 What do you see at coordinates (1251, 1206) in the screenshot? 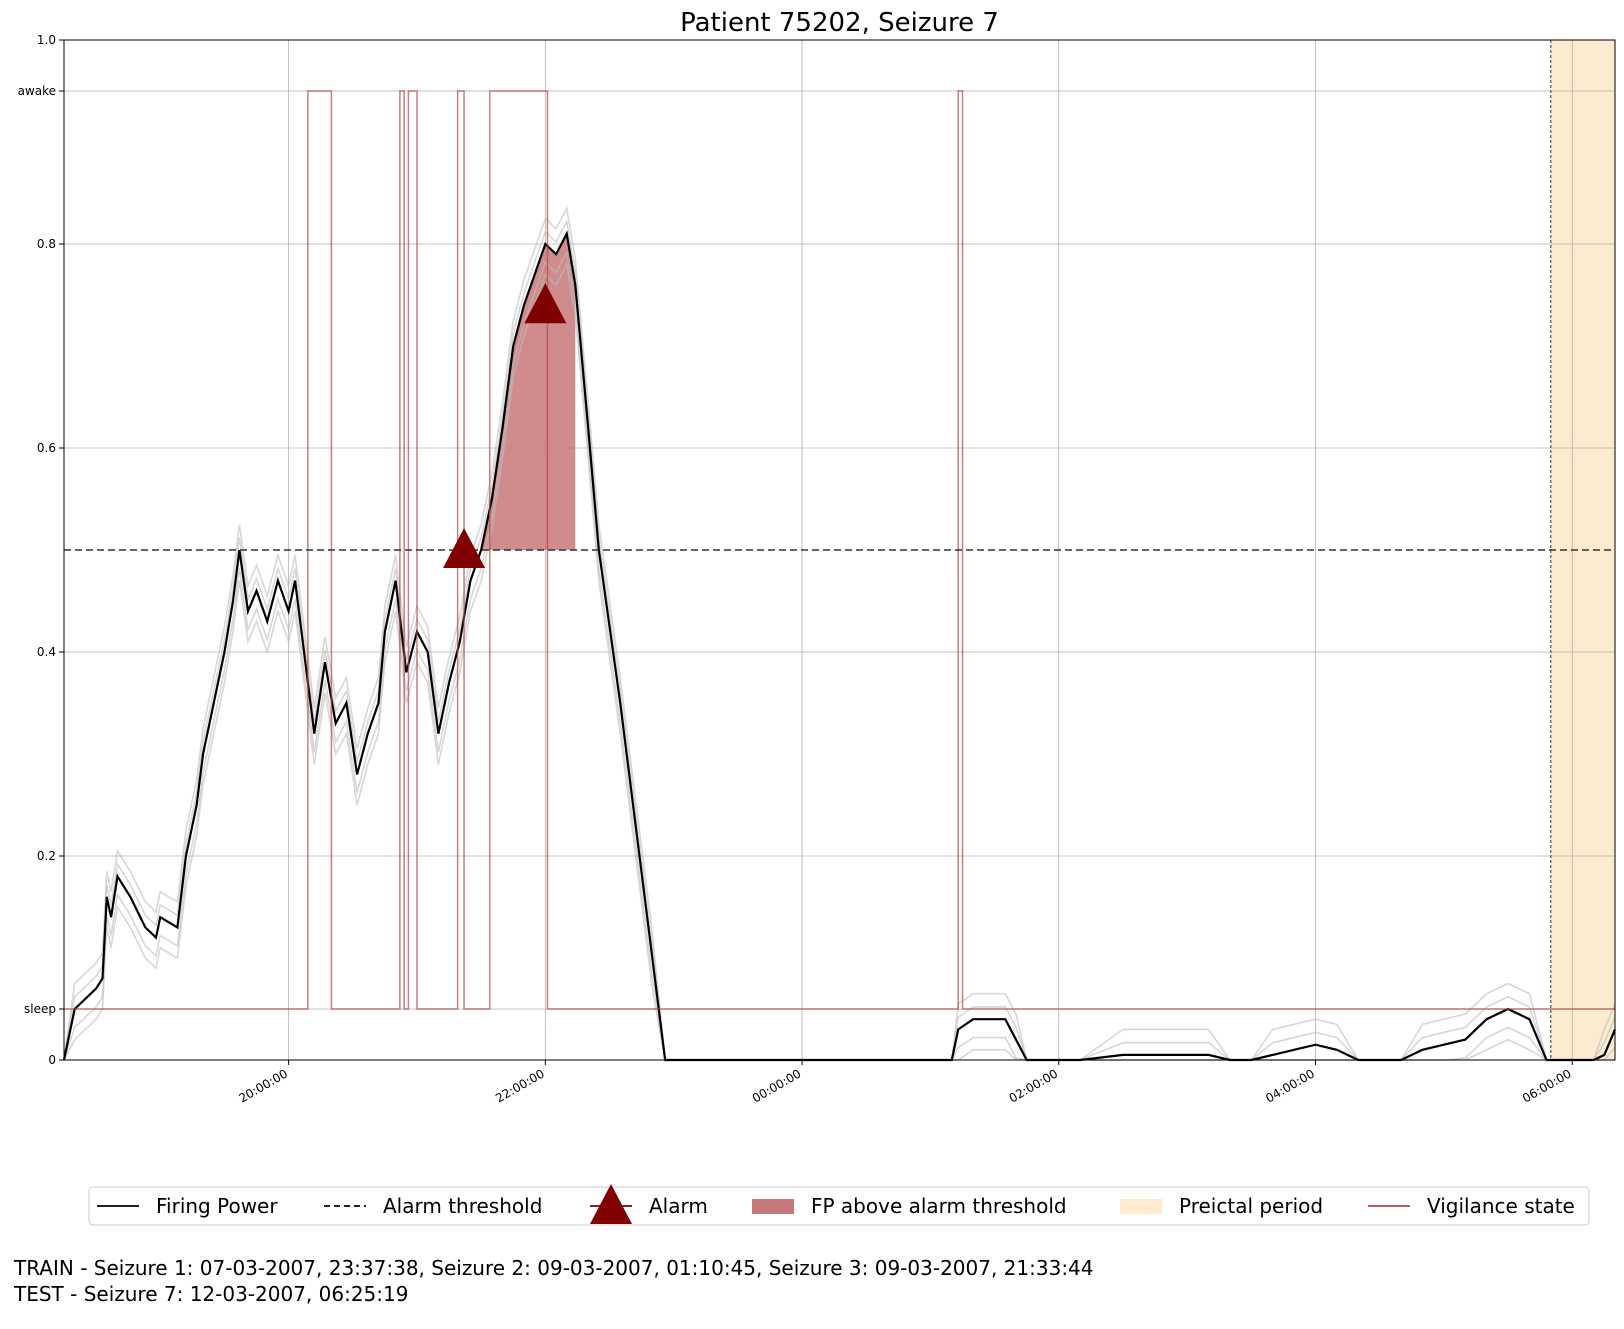
I see `legend-label: Preictal period` at bounding box center [1251, 1206].